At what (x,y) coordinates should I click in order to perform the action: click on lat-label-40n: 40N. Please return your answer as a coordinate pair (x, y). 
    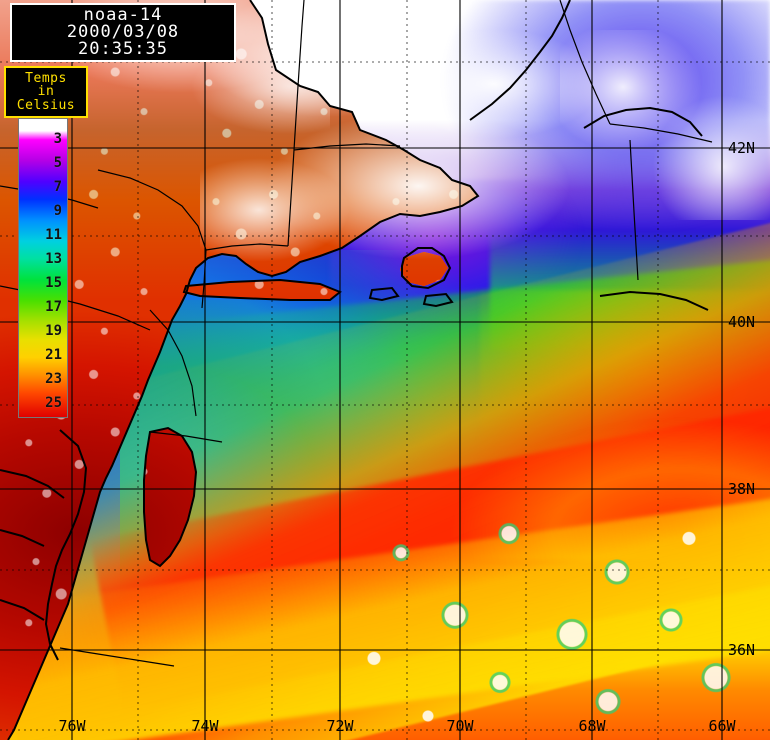
    Looking at the image, I should click on (742, 322).